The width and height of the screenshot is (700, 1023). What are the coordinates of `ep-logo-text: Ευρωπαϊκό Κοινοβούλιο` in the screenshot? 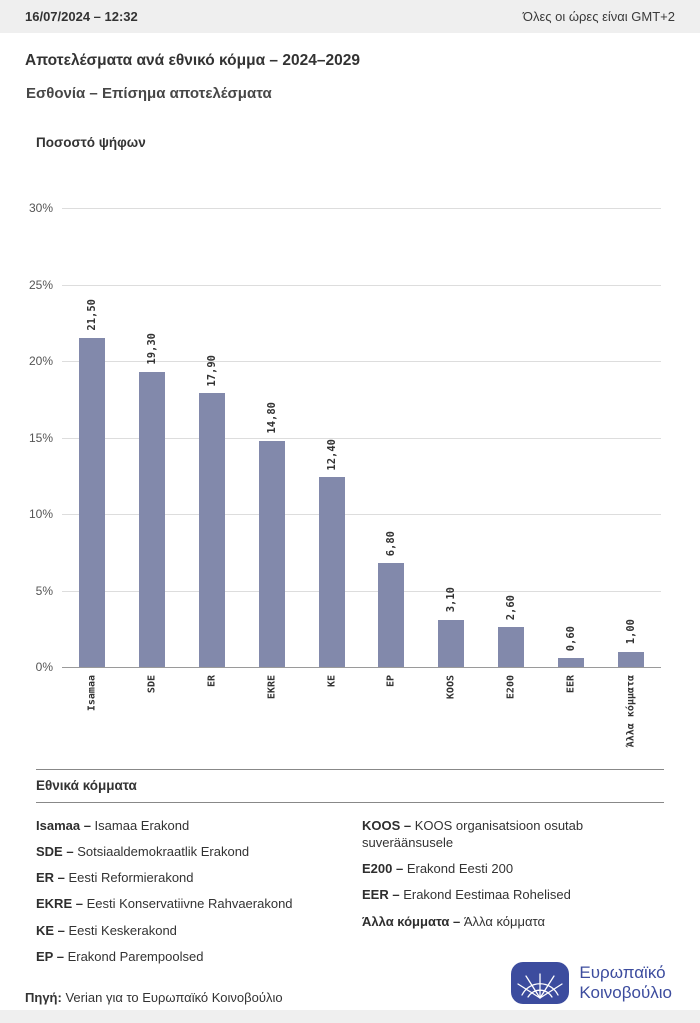 It's located at (625, 982).